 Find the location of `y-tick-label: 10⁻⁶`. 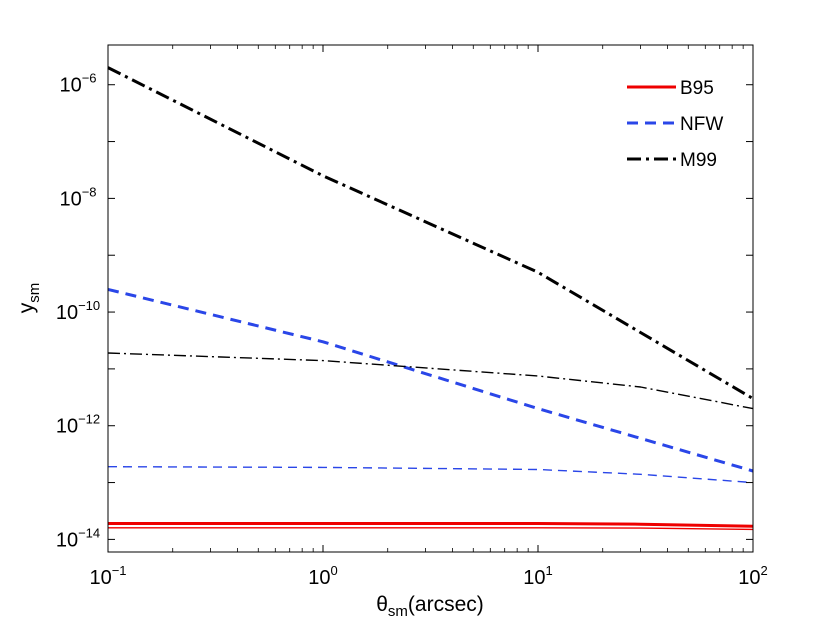

y-tick-label: 10⁻⁶ is located at coordinates (77, 84).